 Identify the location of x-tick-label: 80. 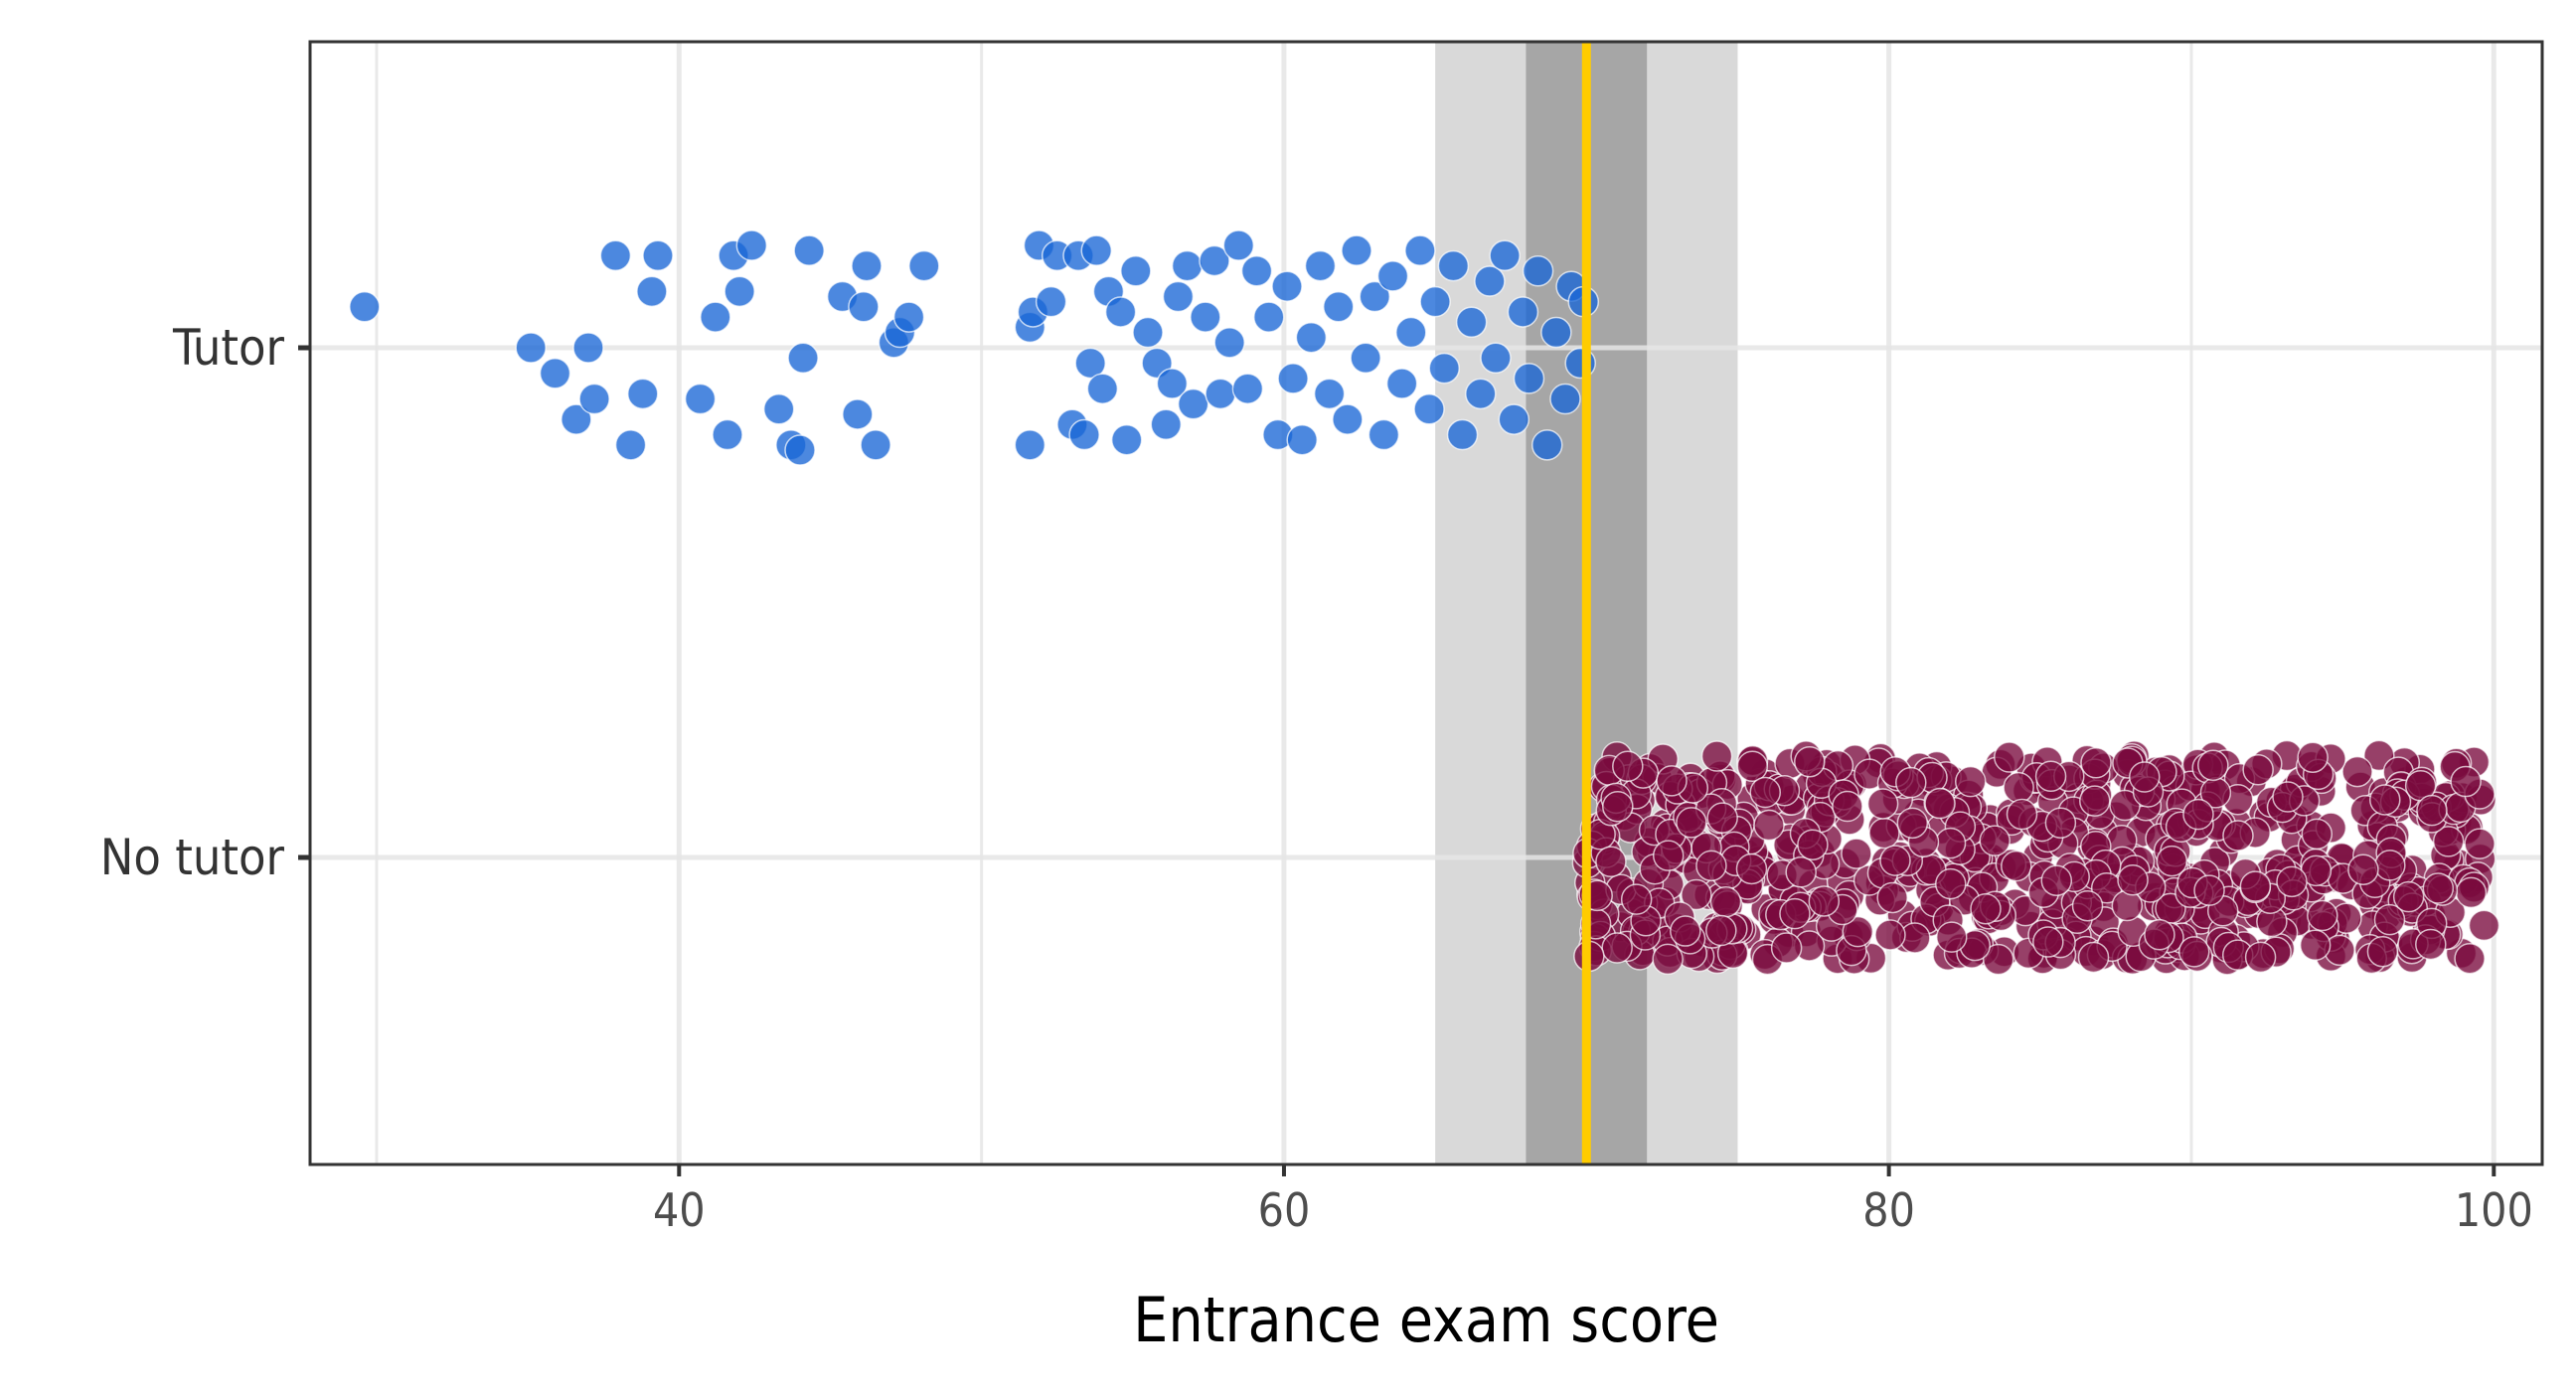
(1888, 1210).